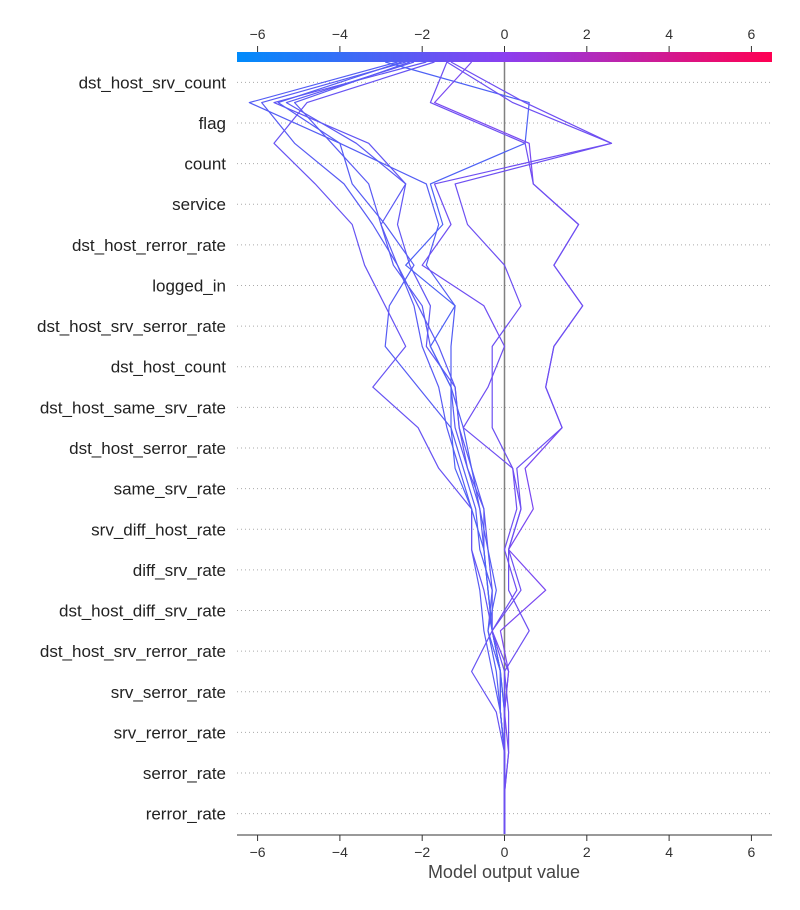 Image resolution: width=800 pixels, height=910 pixels. I want to click on tick-label-top: −2, so click(422, 34).